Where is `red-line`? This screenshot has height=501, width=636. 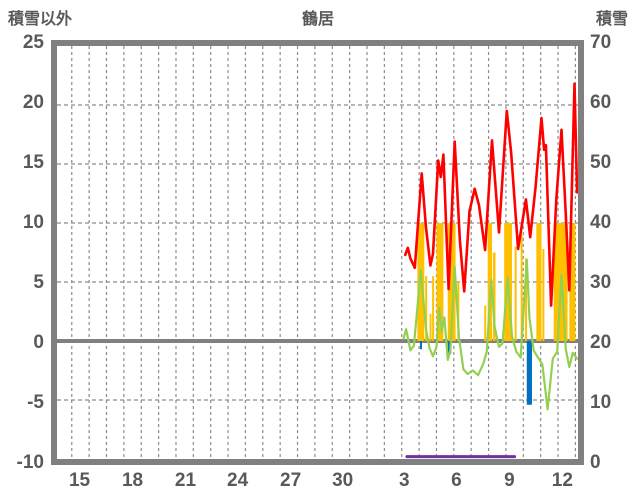 red-line is located at coordinates (490, 194).